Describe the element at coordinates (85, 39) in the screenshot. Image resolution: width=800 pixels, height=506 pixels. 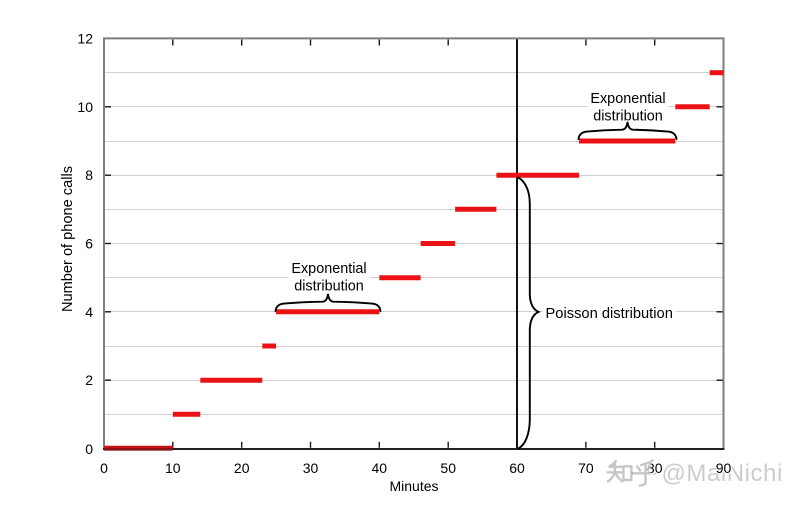
I see `svg-text: 12` at that location.